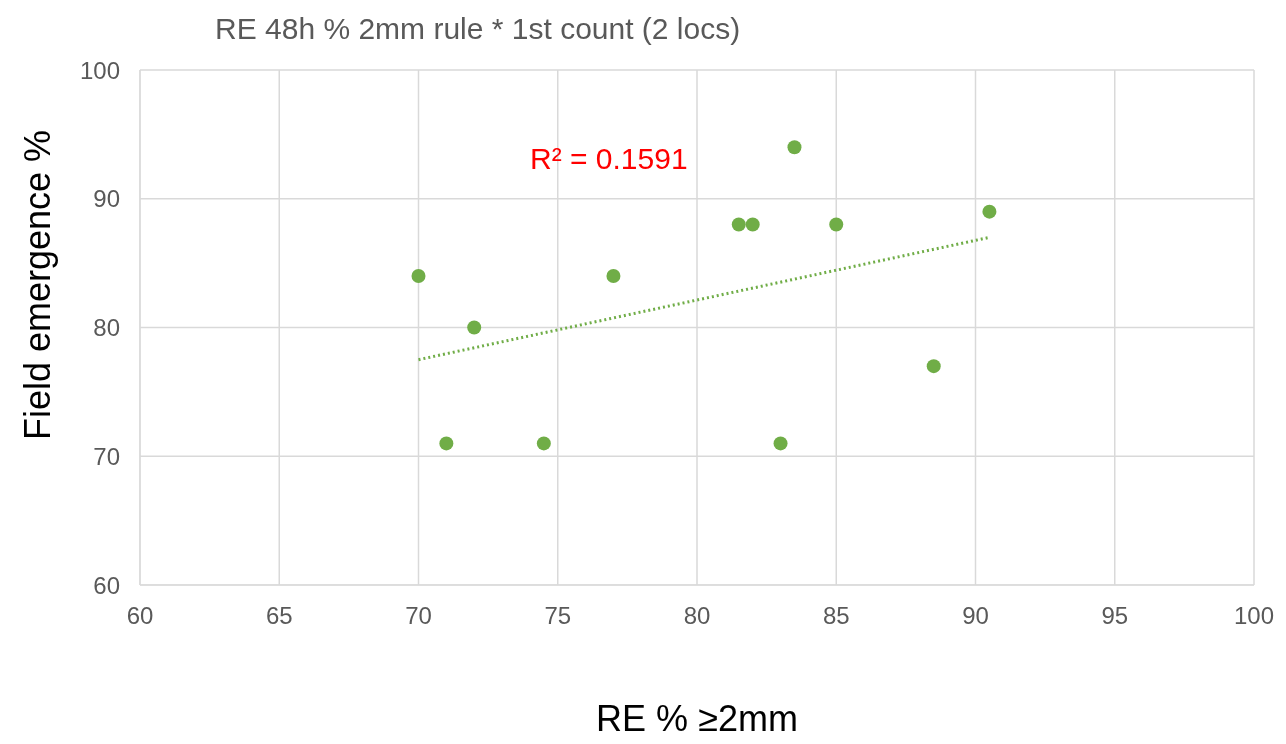  What do you see at coordinates (697, 616) in the screenshot?
I see `x-tick-label: 80` at bounding box center [697, 616].